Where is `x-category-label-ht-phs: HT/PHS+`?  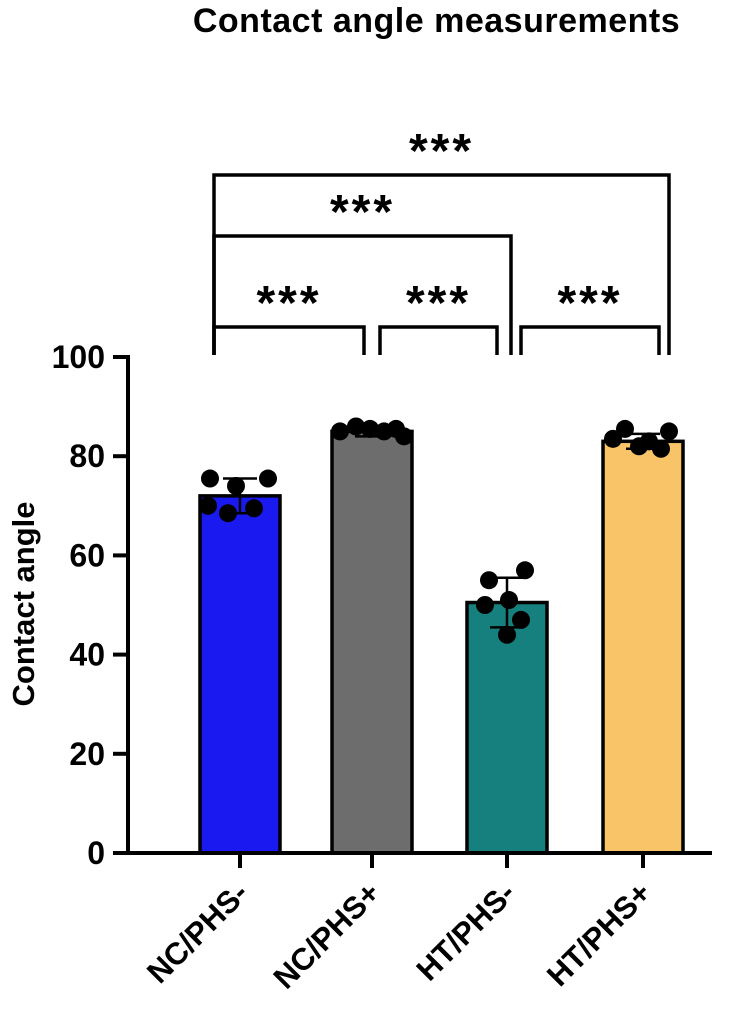 x-category-label-ht-phs: HT/PHS+ is located at coordinates (599, 934).